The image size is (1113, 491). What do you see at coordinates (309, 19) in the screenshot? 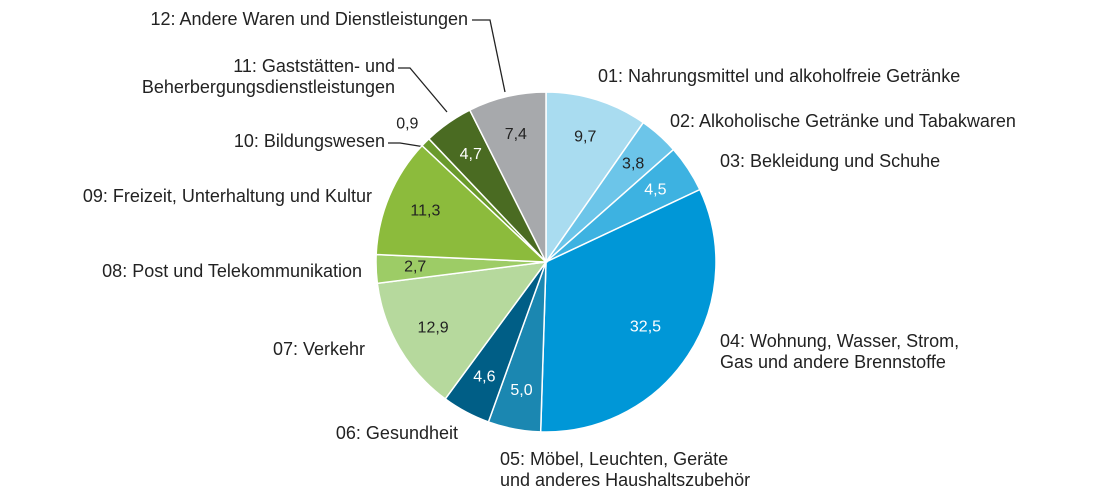
I see `category-label: 12: Andere Waren und Dienstleistungen` at bounding box center [309, 19].